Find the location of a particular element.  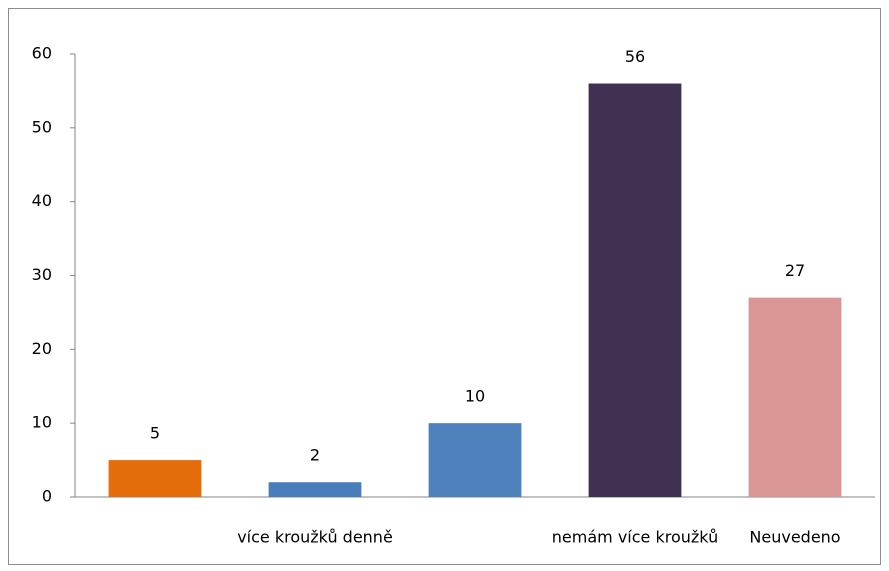

y-tick-label: 30 is located at coordinates (42, 274).